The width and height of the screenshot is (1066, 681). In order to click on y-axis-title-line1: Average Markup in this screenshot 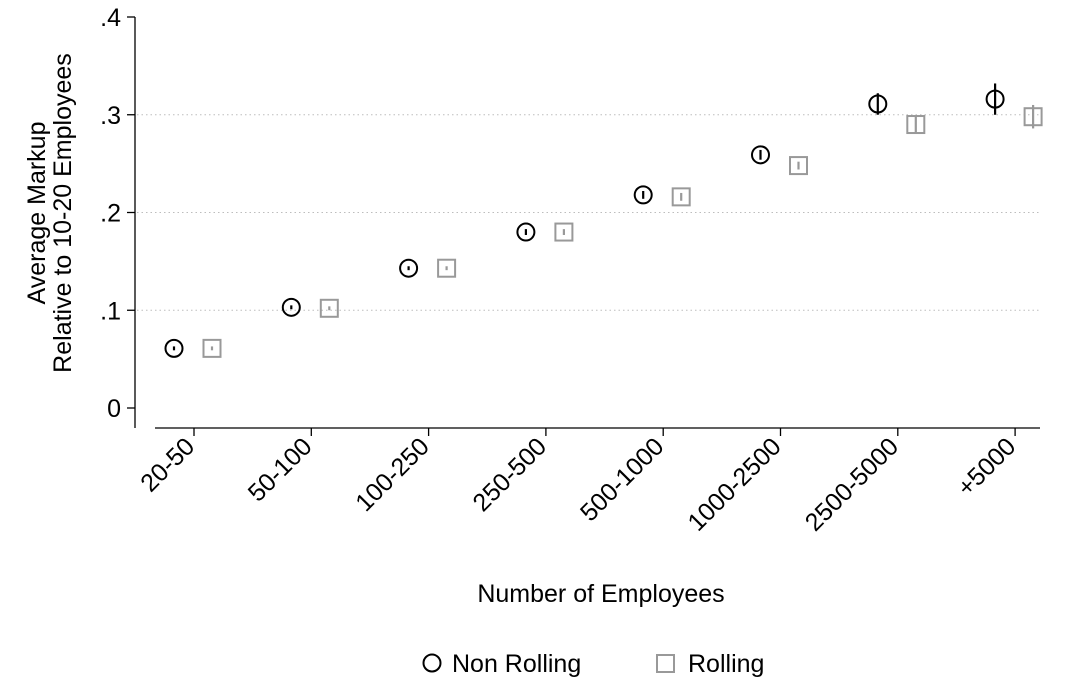, I will do `click(37, 213)`.